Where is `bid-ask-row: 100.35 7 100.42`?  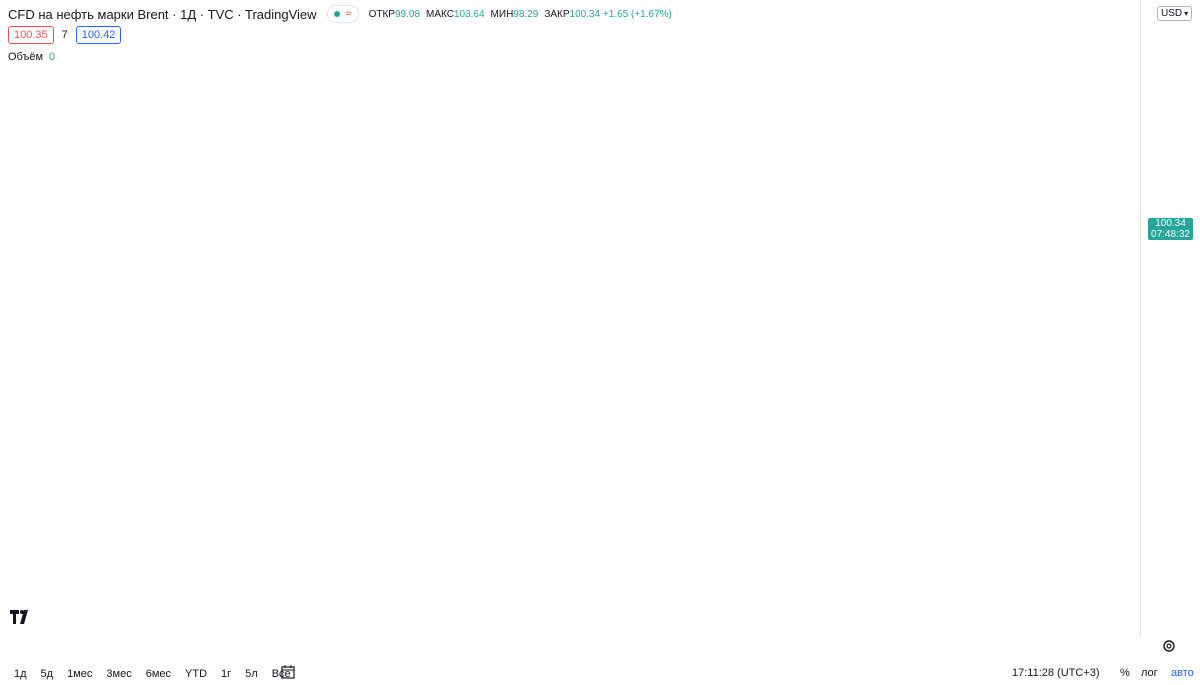 bid-ask-row: 100.35 7 100.42 is located at coordinates (65, 35).